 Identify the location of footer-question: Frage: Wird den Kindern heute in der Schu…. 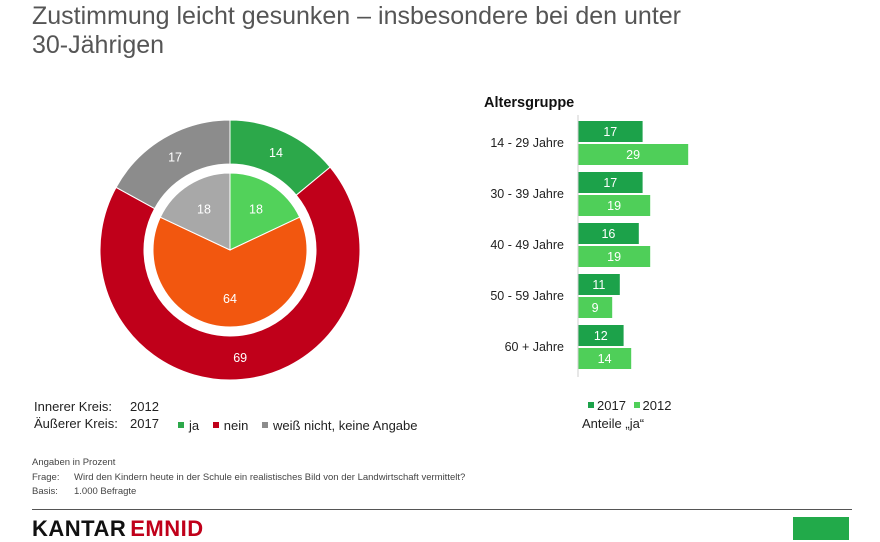
(248, 478).